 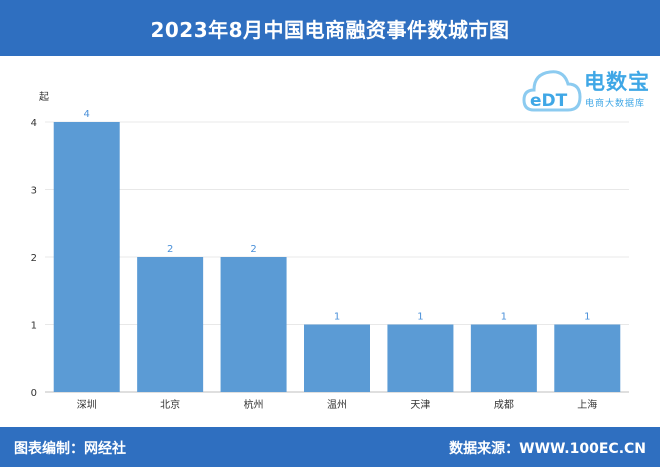 What do you see at coordinates (549, 101) in the screenshot?
I see `logo-badge-text: eDT` at bounding box center [549, 101].